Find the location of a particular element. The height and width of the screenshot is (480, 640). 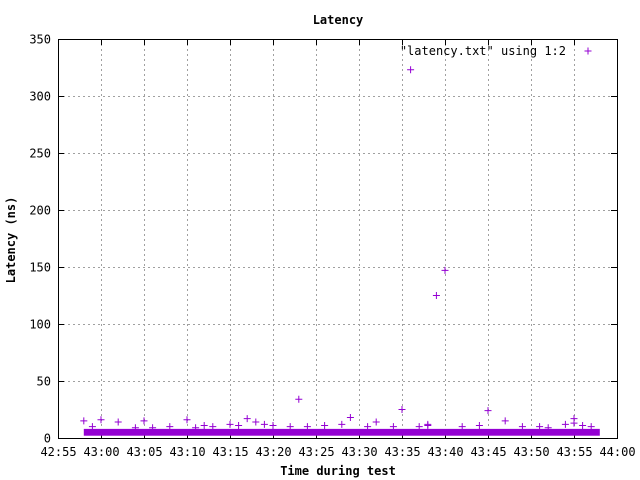

chart-title: Latency is located at coordinates (338, 20).